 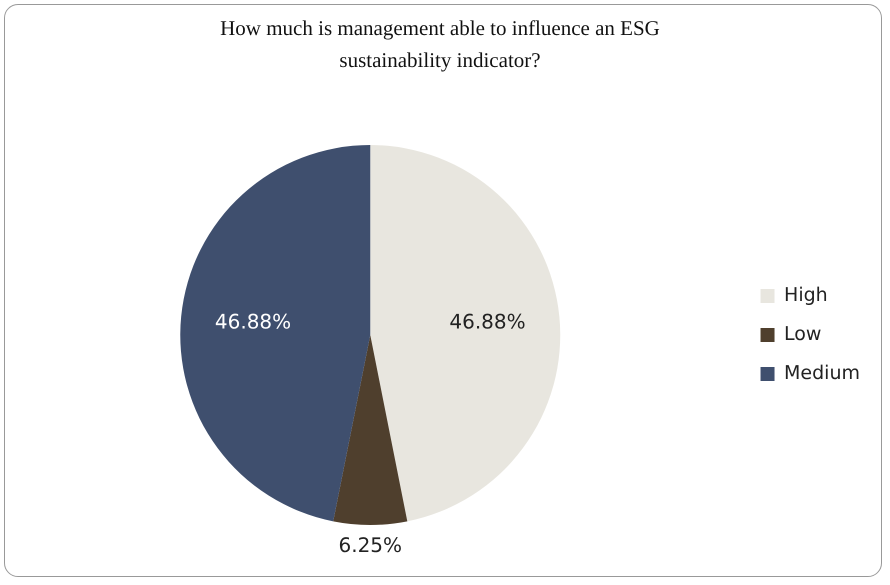 I want to click on legend-label: Low, so click(x=803, y=333).